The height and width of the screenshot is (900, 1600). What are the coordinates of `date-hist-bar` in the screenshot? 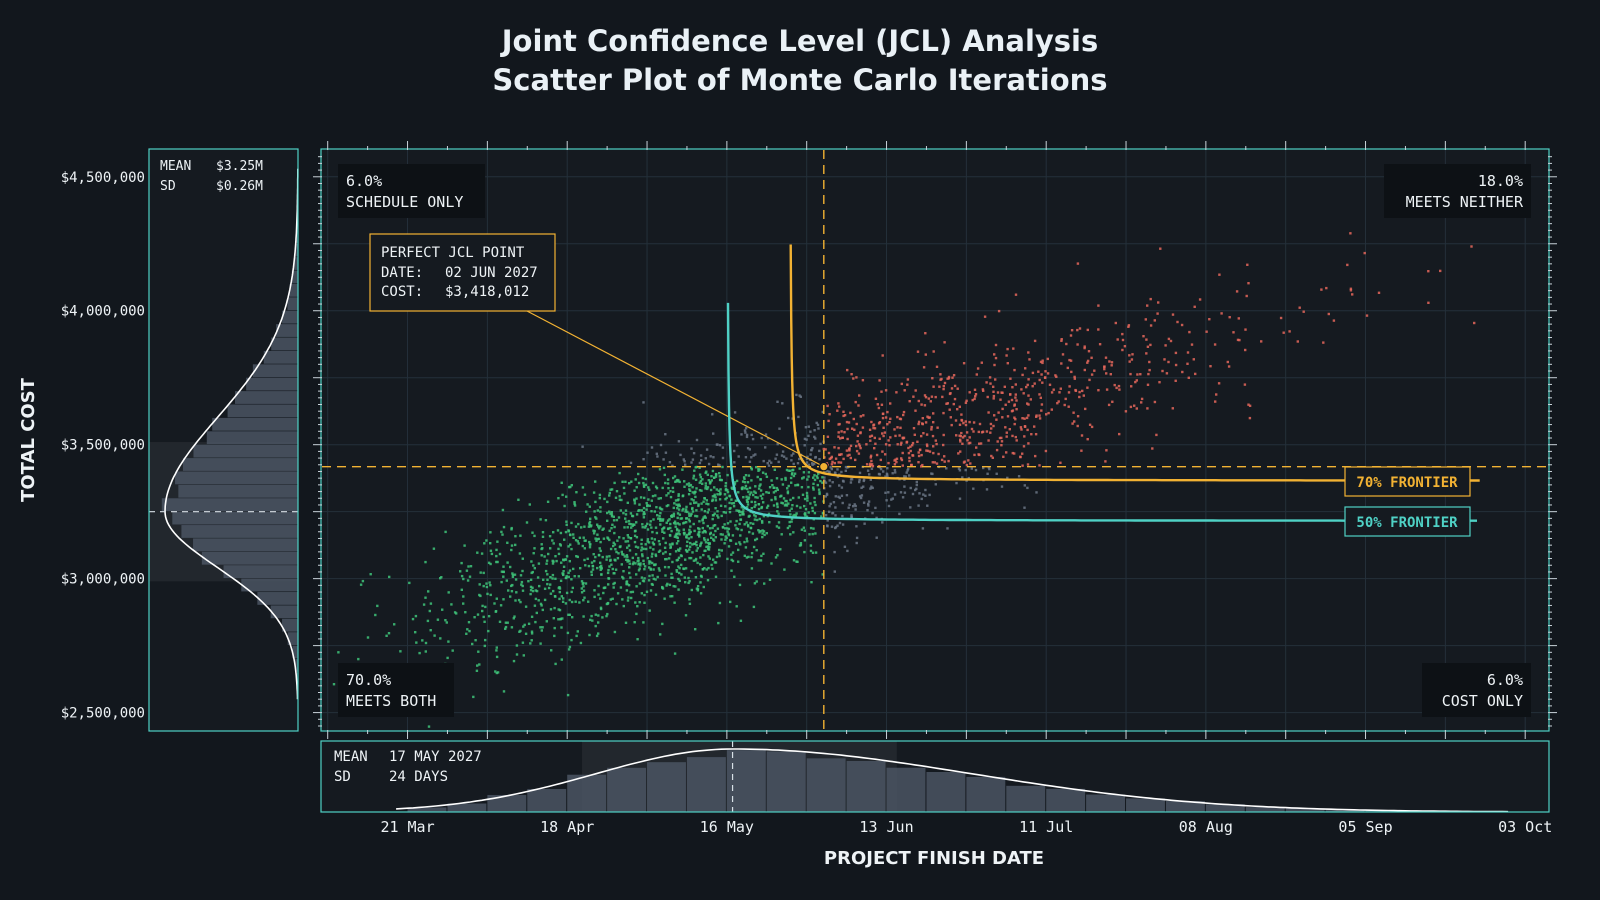 It's located at (1225, 808).